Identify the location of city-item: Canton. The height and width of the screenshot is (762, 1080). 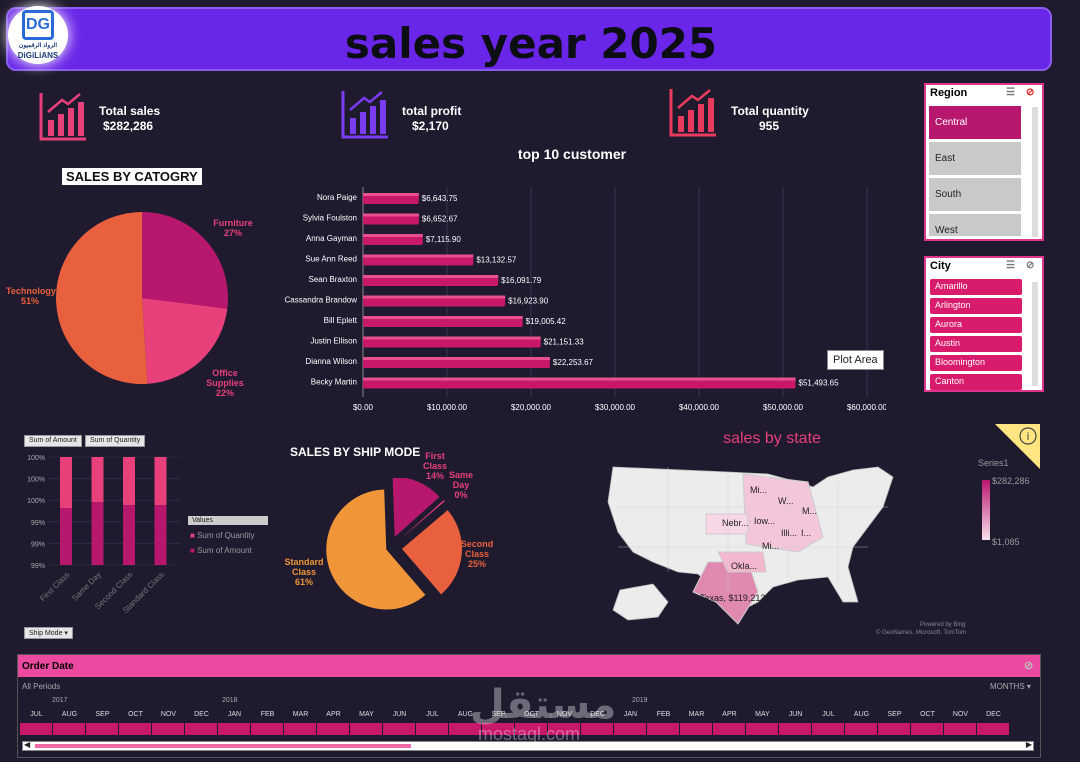
(976, 382).